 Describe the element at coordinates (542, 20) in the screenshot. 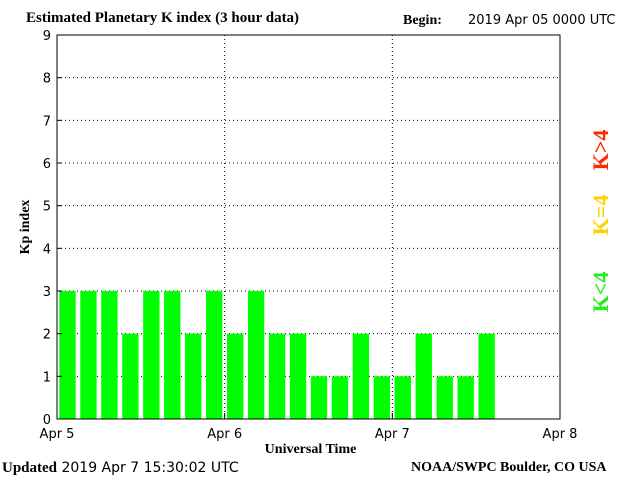

I see `begin-value: 2019 Apr 05 0000 UTC` at that location.